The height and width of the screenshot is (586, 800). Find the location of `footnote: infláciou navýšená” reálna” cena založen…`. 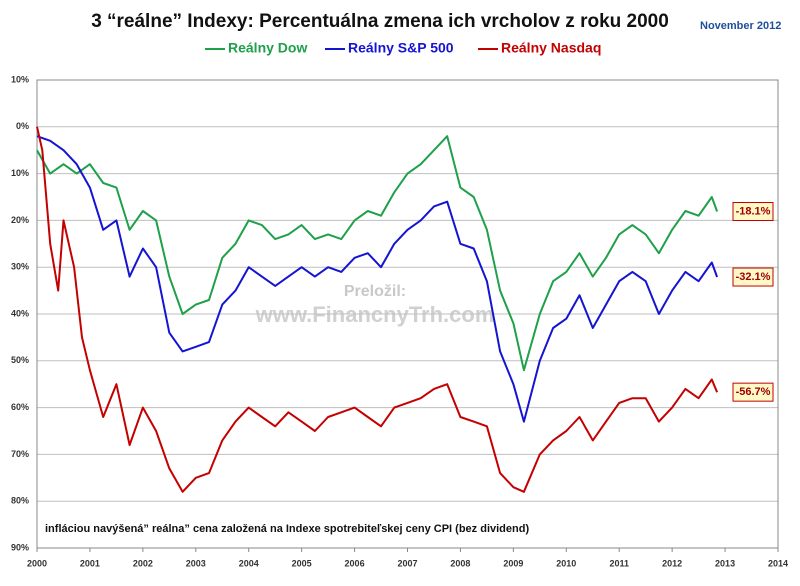

footnote: infláciou navýšená” reálna” cena založen… is located at coordinates (287, 529).